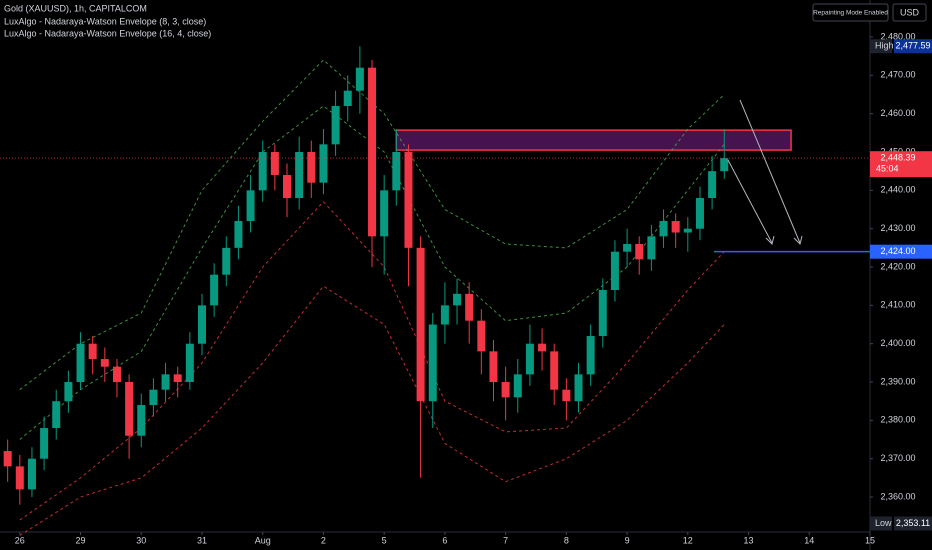 This screenshot has height=550, width=932. Describe the element at coordinates (81, 540) in the screenshot. I see `x-tick-label: 29` at that location.